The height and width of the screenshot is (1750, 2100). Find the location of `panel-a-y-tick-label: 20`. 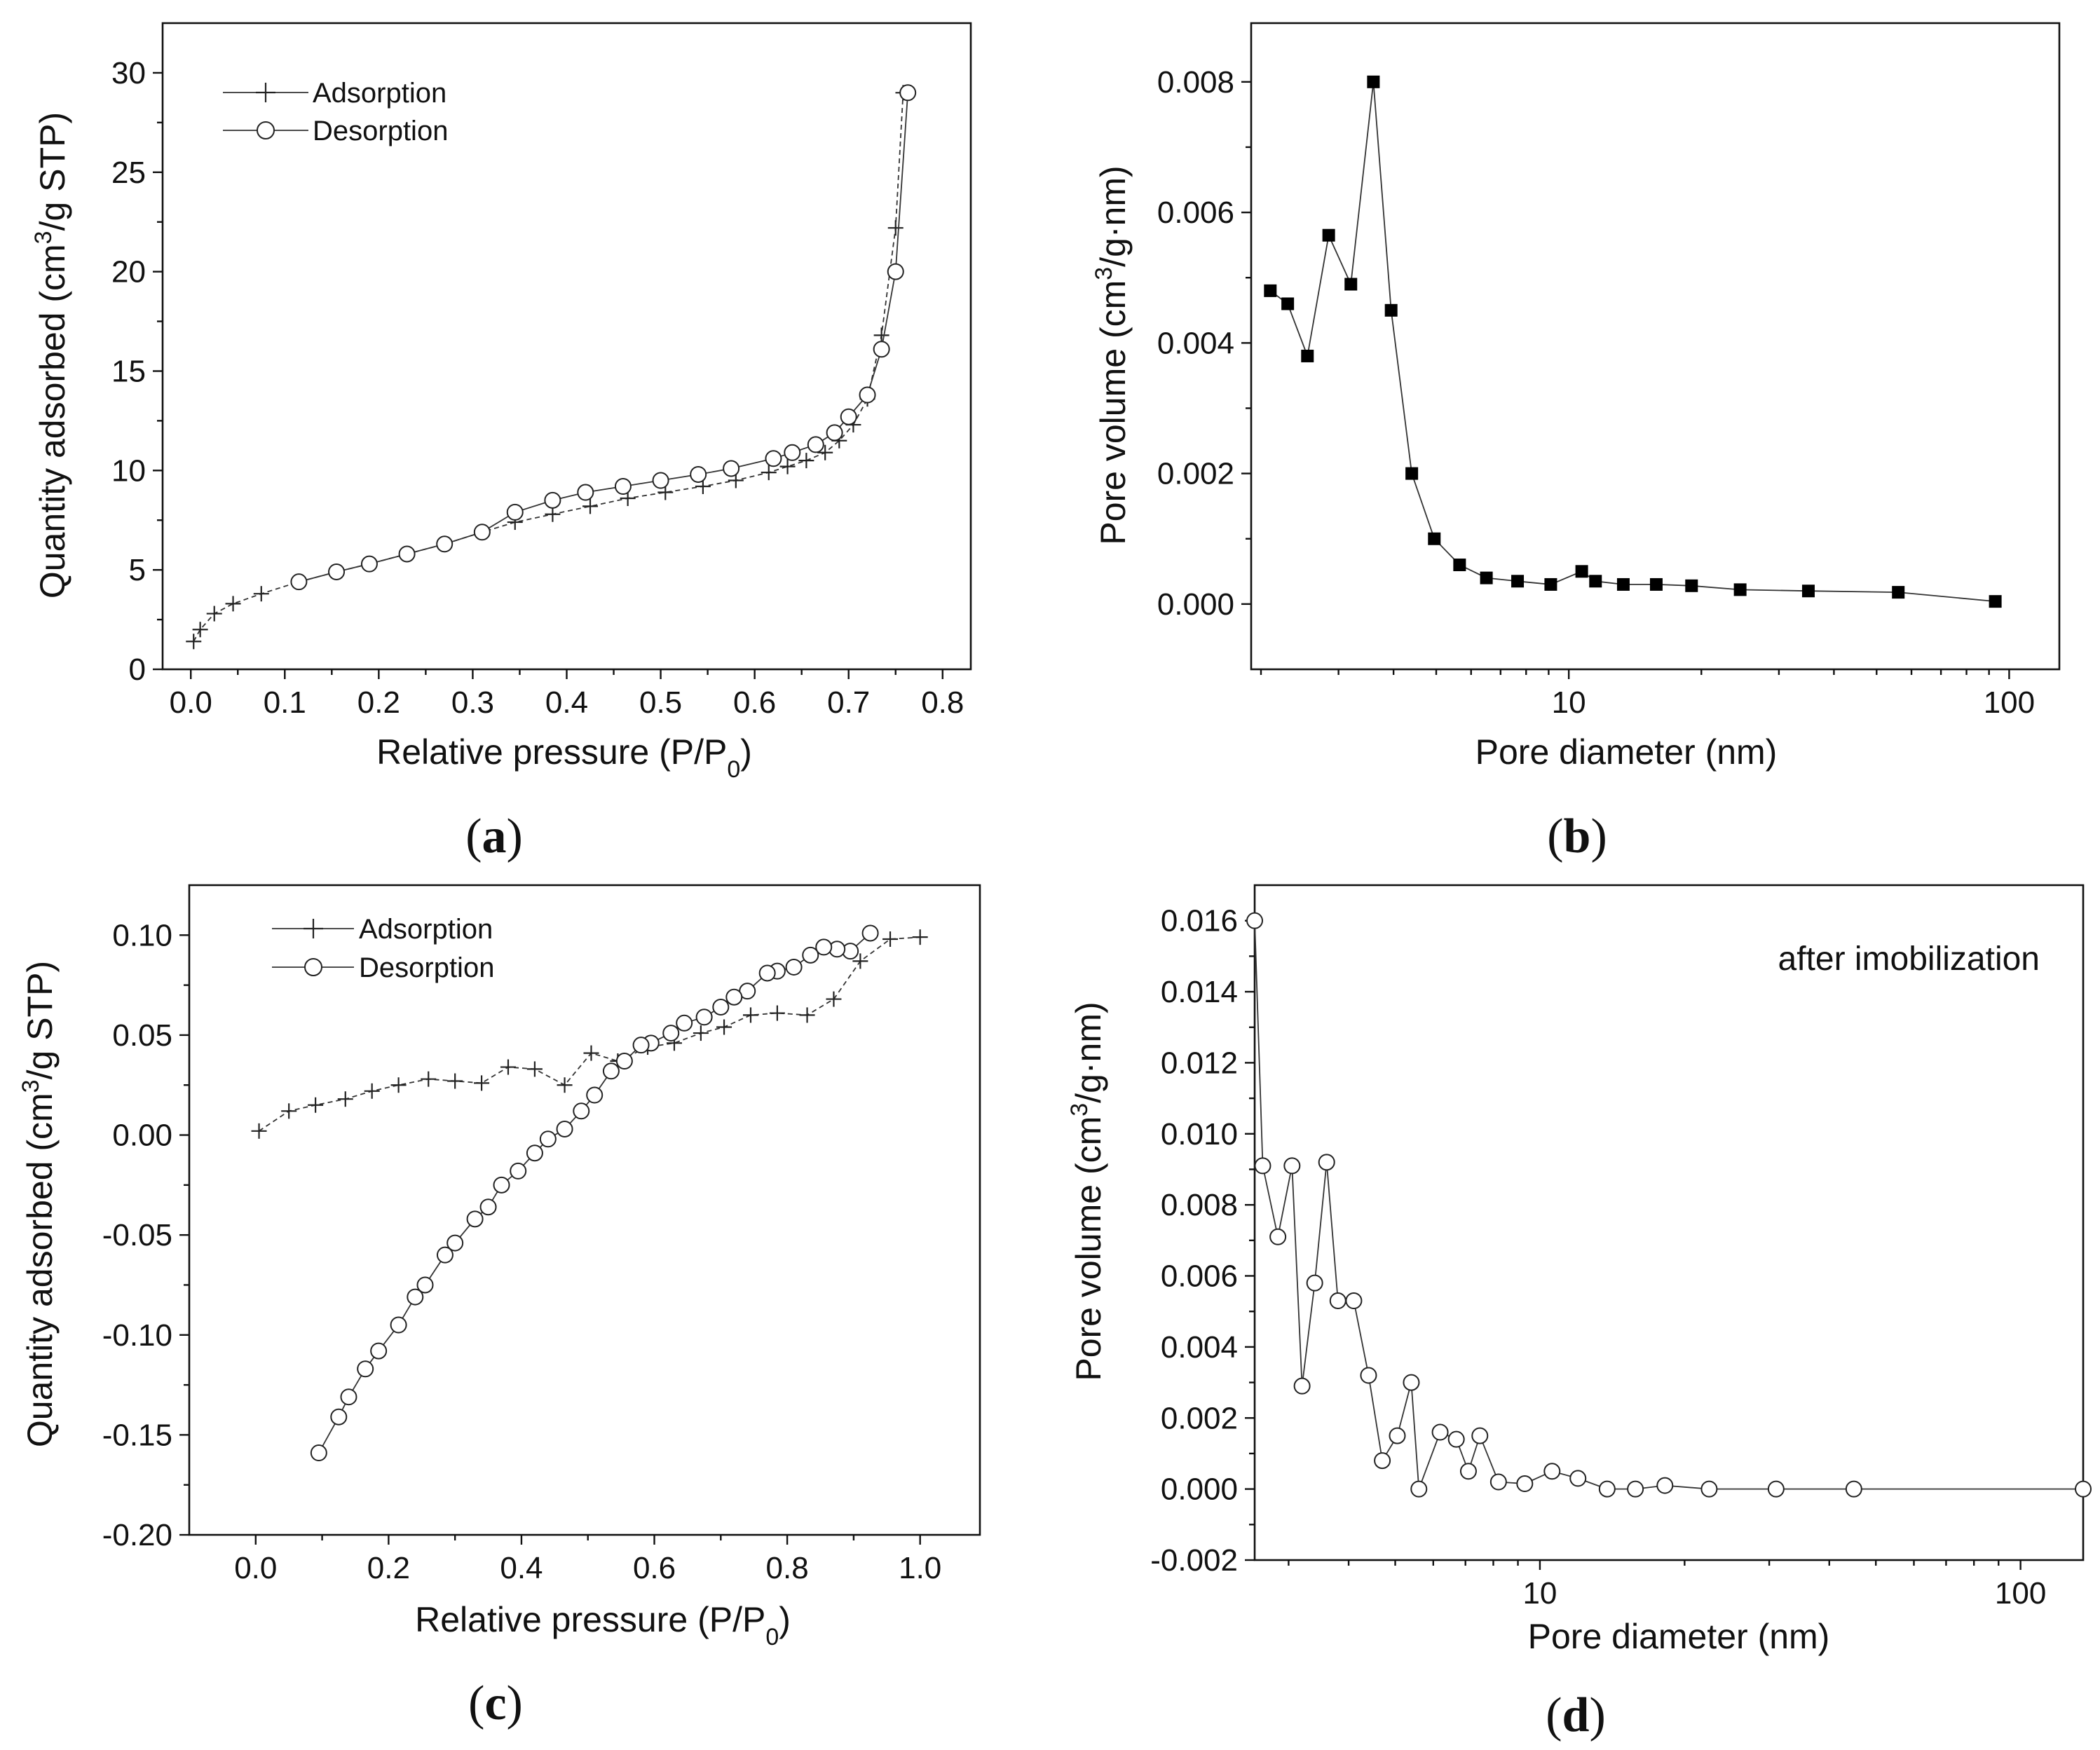

panel-a-y-tick-label: 20 is located at coordinates (128, 272).